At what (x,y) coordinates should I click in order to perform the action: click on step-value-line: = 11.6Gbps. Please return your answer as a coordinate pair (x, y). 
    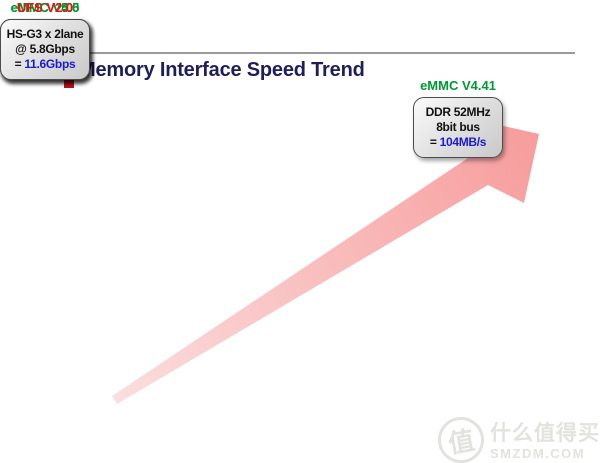
    Looking at the image, I should click on (45, 64).